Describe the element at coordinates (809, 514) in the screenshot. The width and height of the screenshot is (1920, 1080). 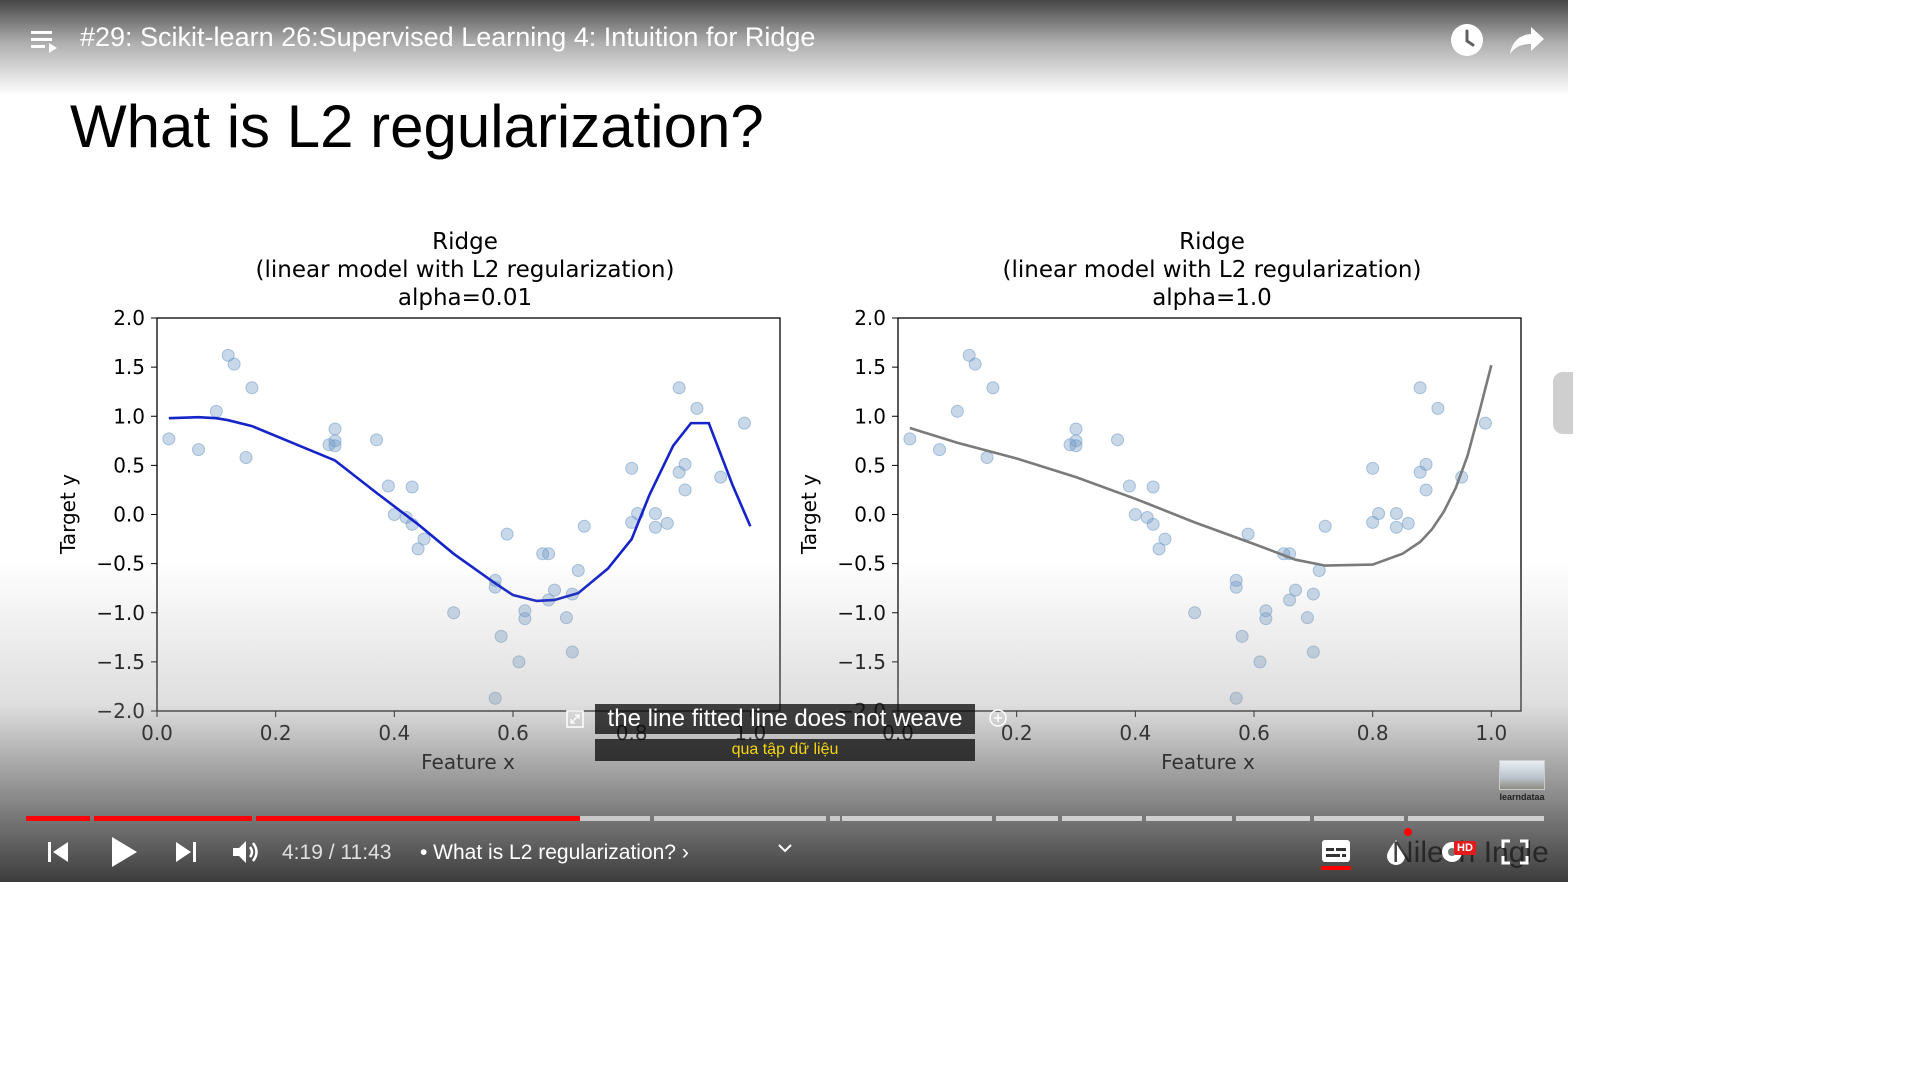
I see `chart-2-ylabel: Target y` at that location.